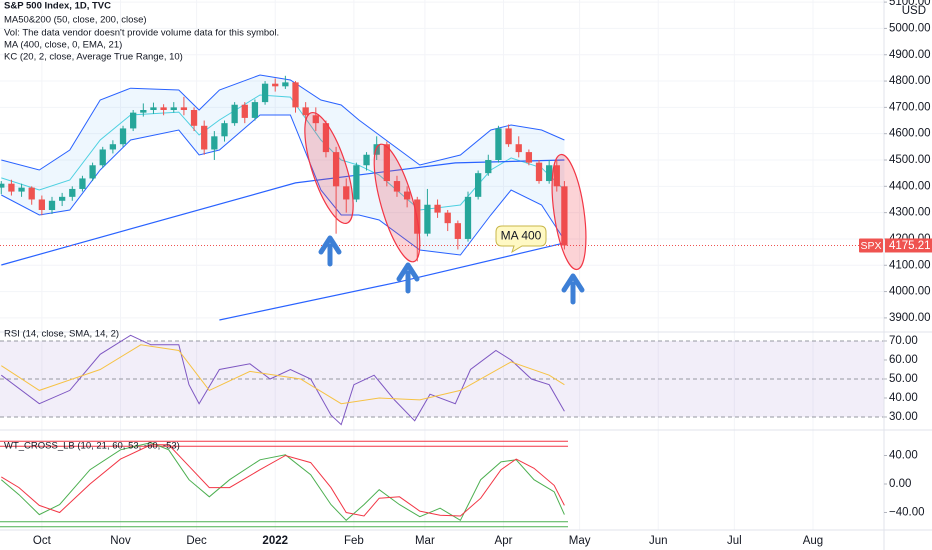  What do you see at coordinates (908, 245) in the screenshot?
I see `price-badge` at bounding box center [908, 245].